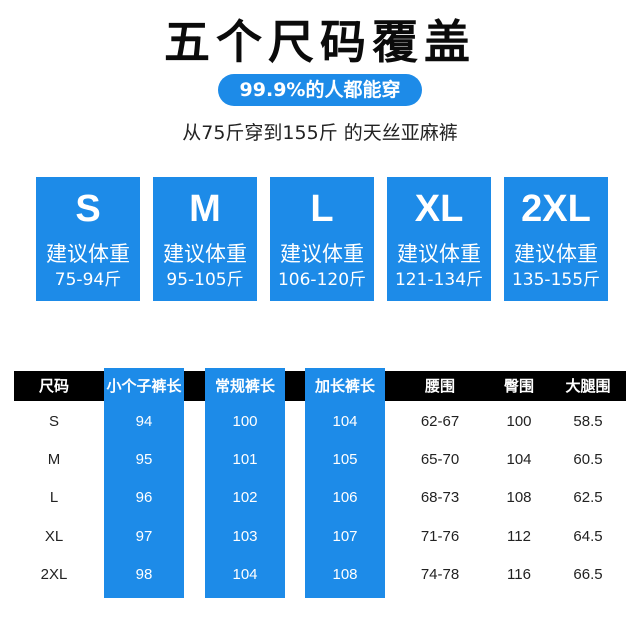  What do you see at coordinates (345, 483) in the screenshot?
I see `long-length-column` at bounding box center [345, 483].